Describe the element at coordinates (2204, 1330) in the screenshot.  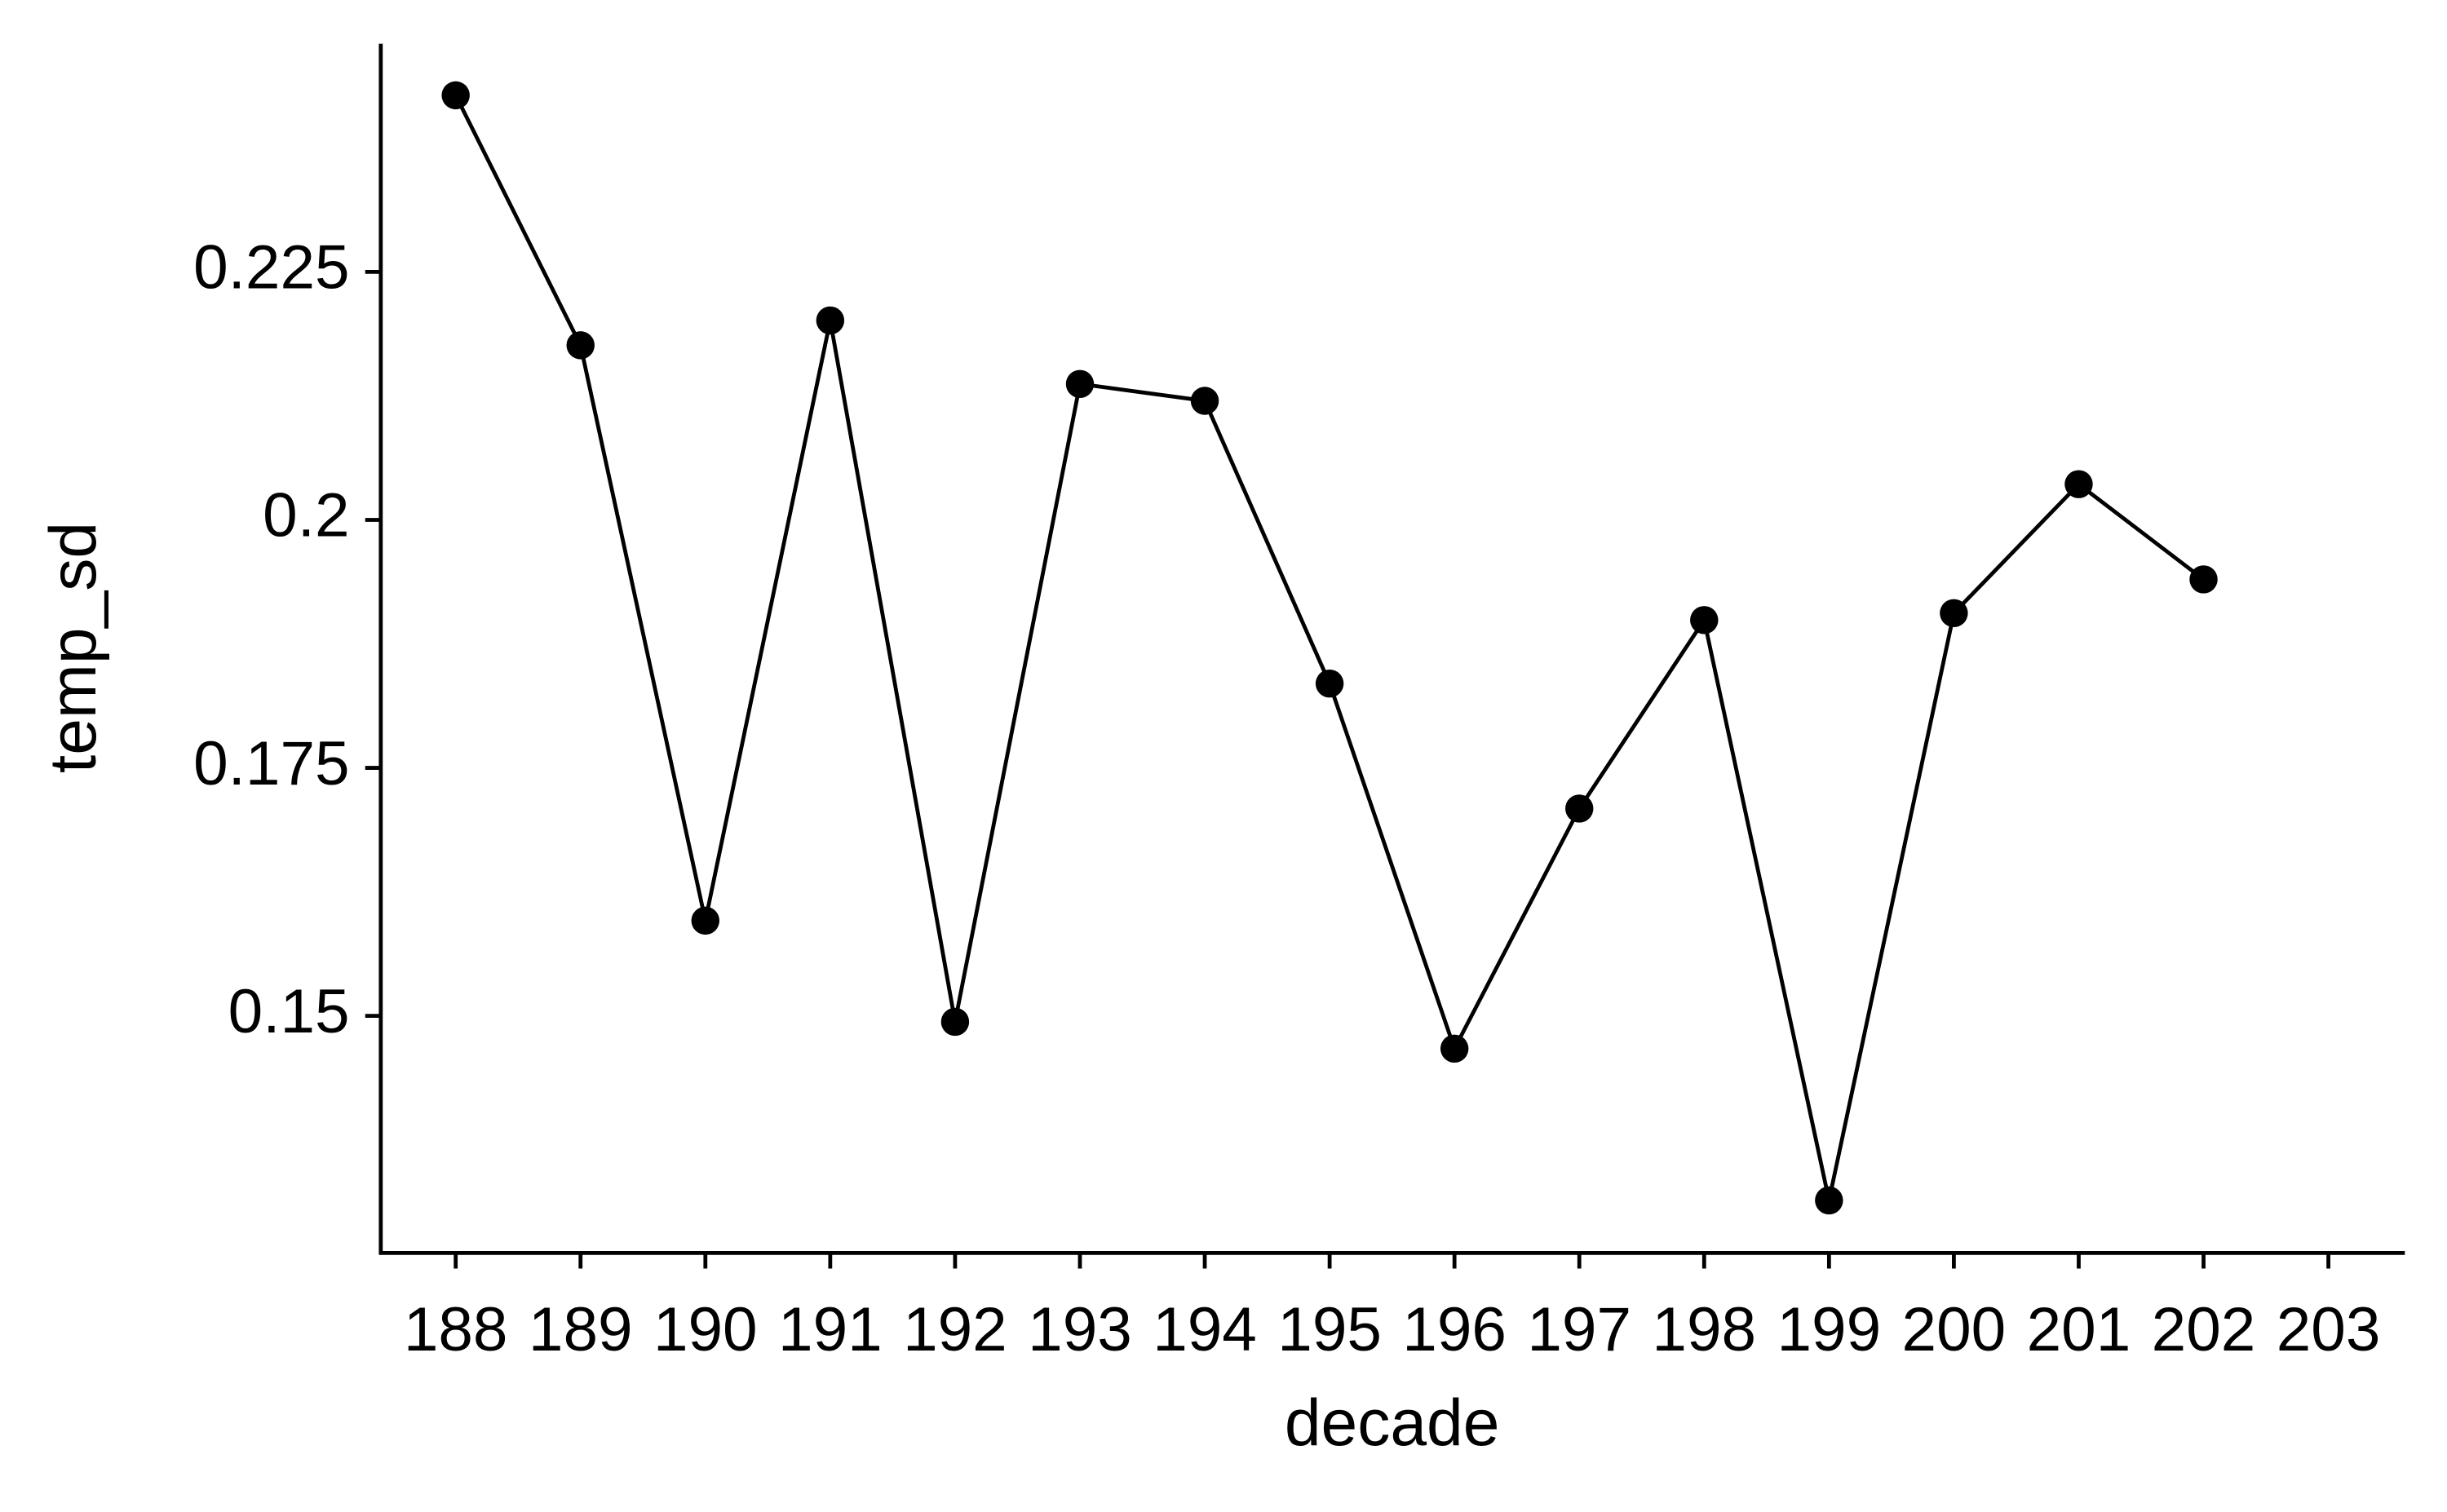
I see `x-tick-label: 202` at that location.